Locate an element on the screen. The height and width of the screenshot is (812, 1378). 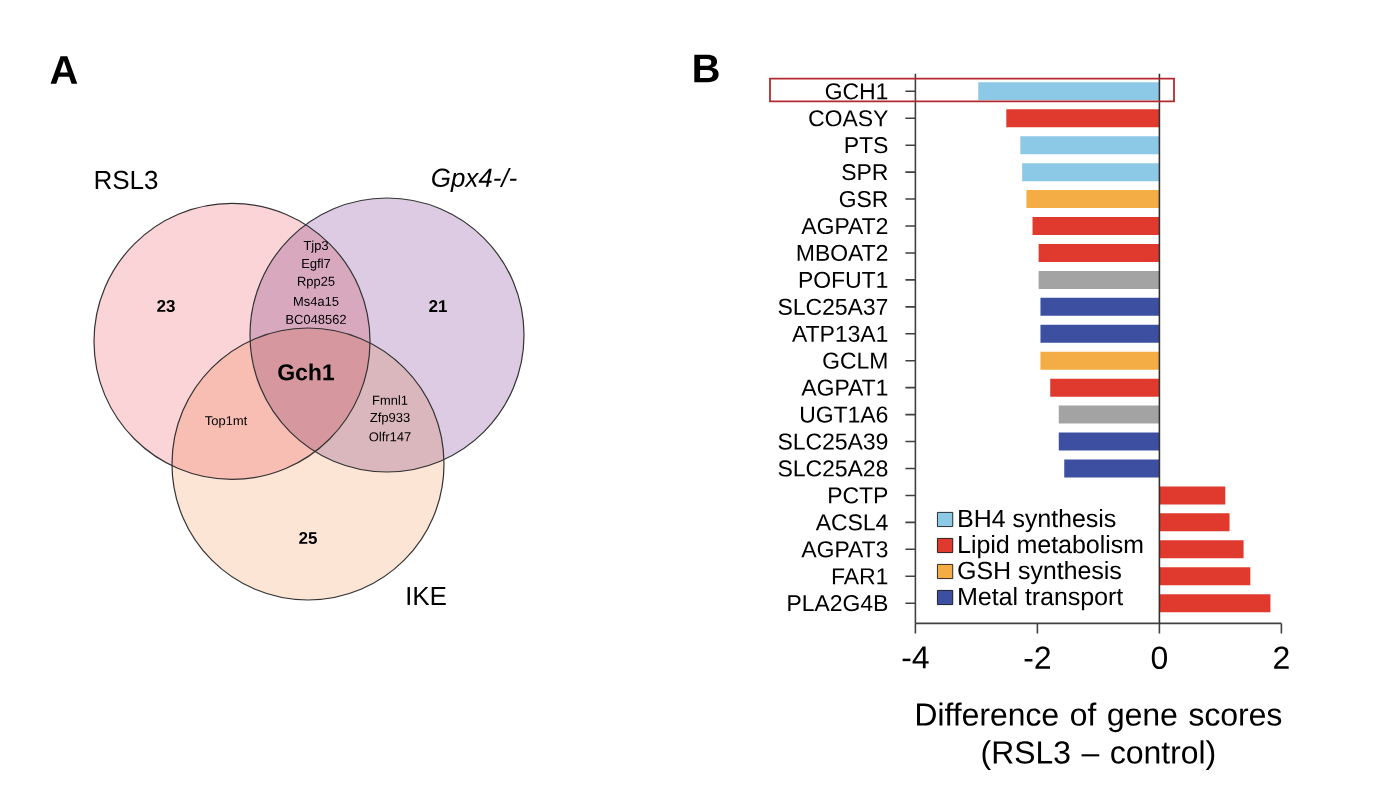
y-tick-label: GSR is located at coordinates (863, 199).